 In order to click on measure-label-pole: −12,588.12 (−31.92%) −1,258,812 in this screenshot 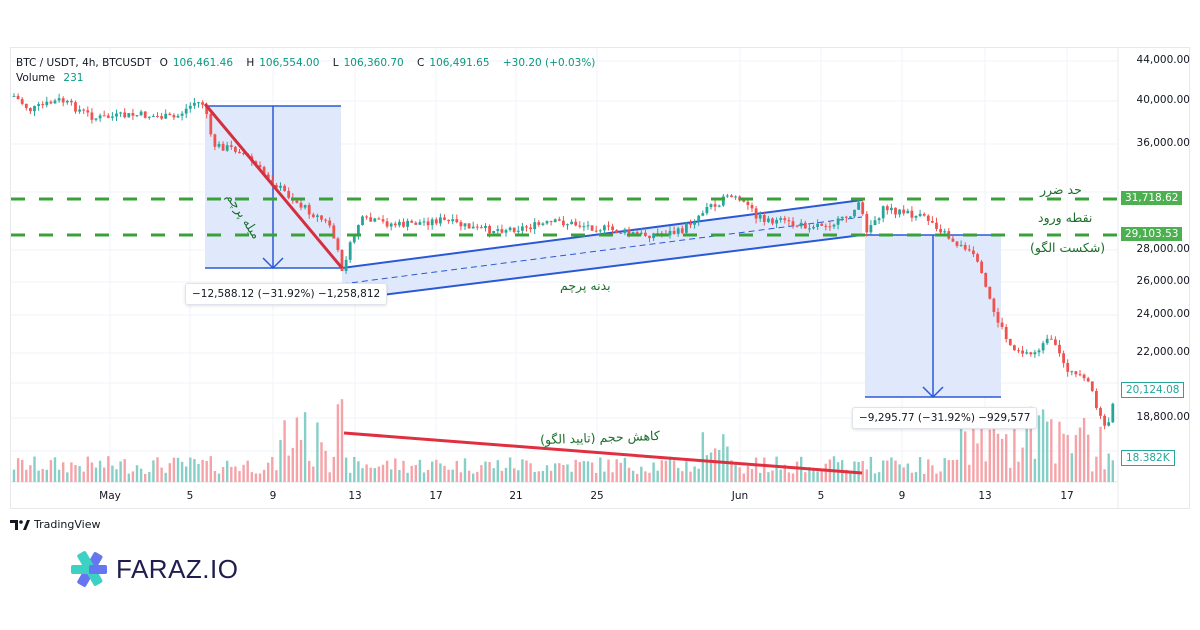, I will do `click(286, 294)`.